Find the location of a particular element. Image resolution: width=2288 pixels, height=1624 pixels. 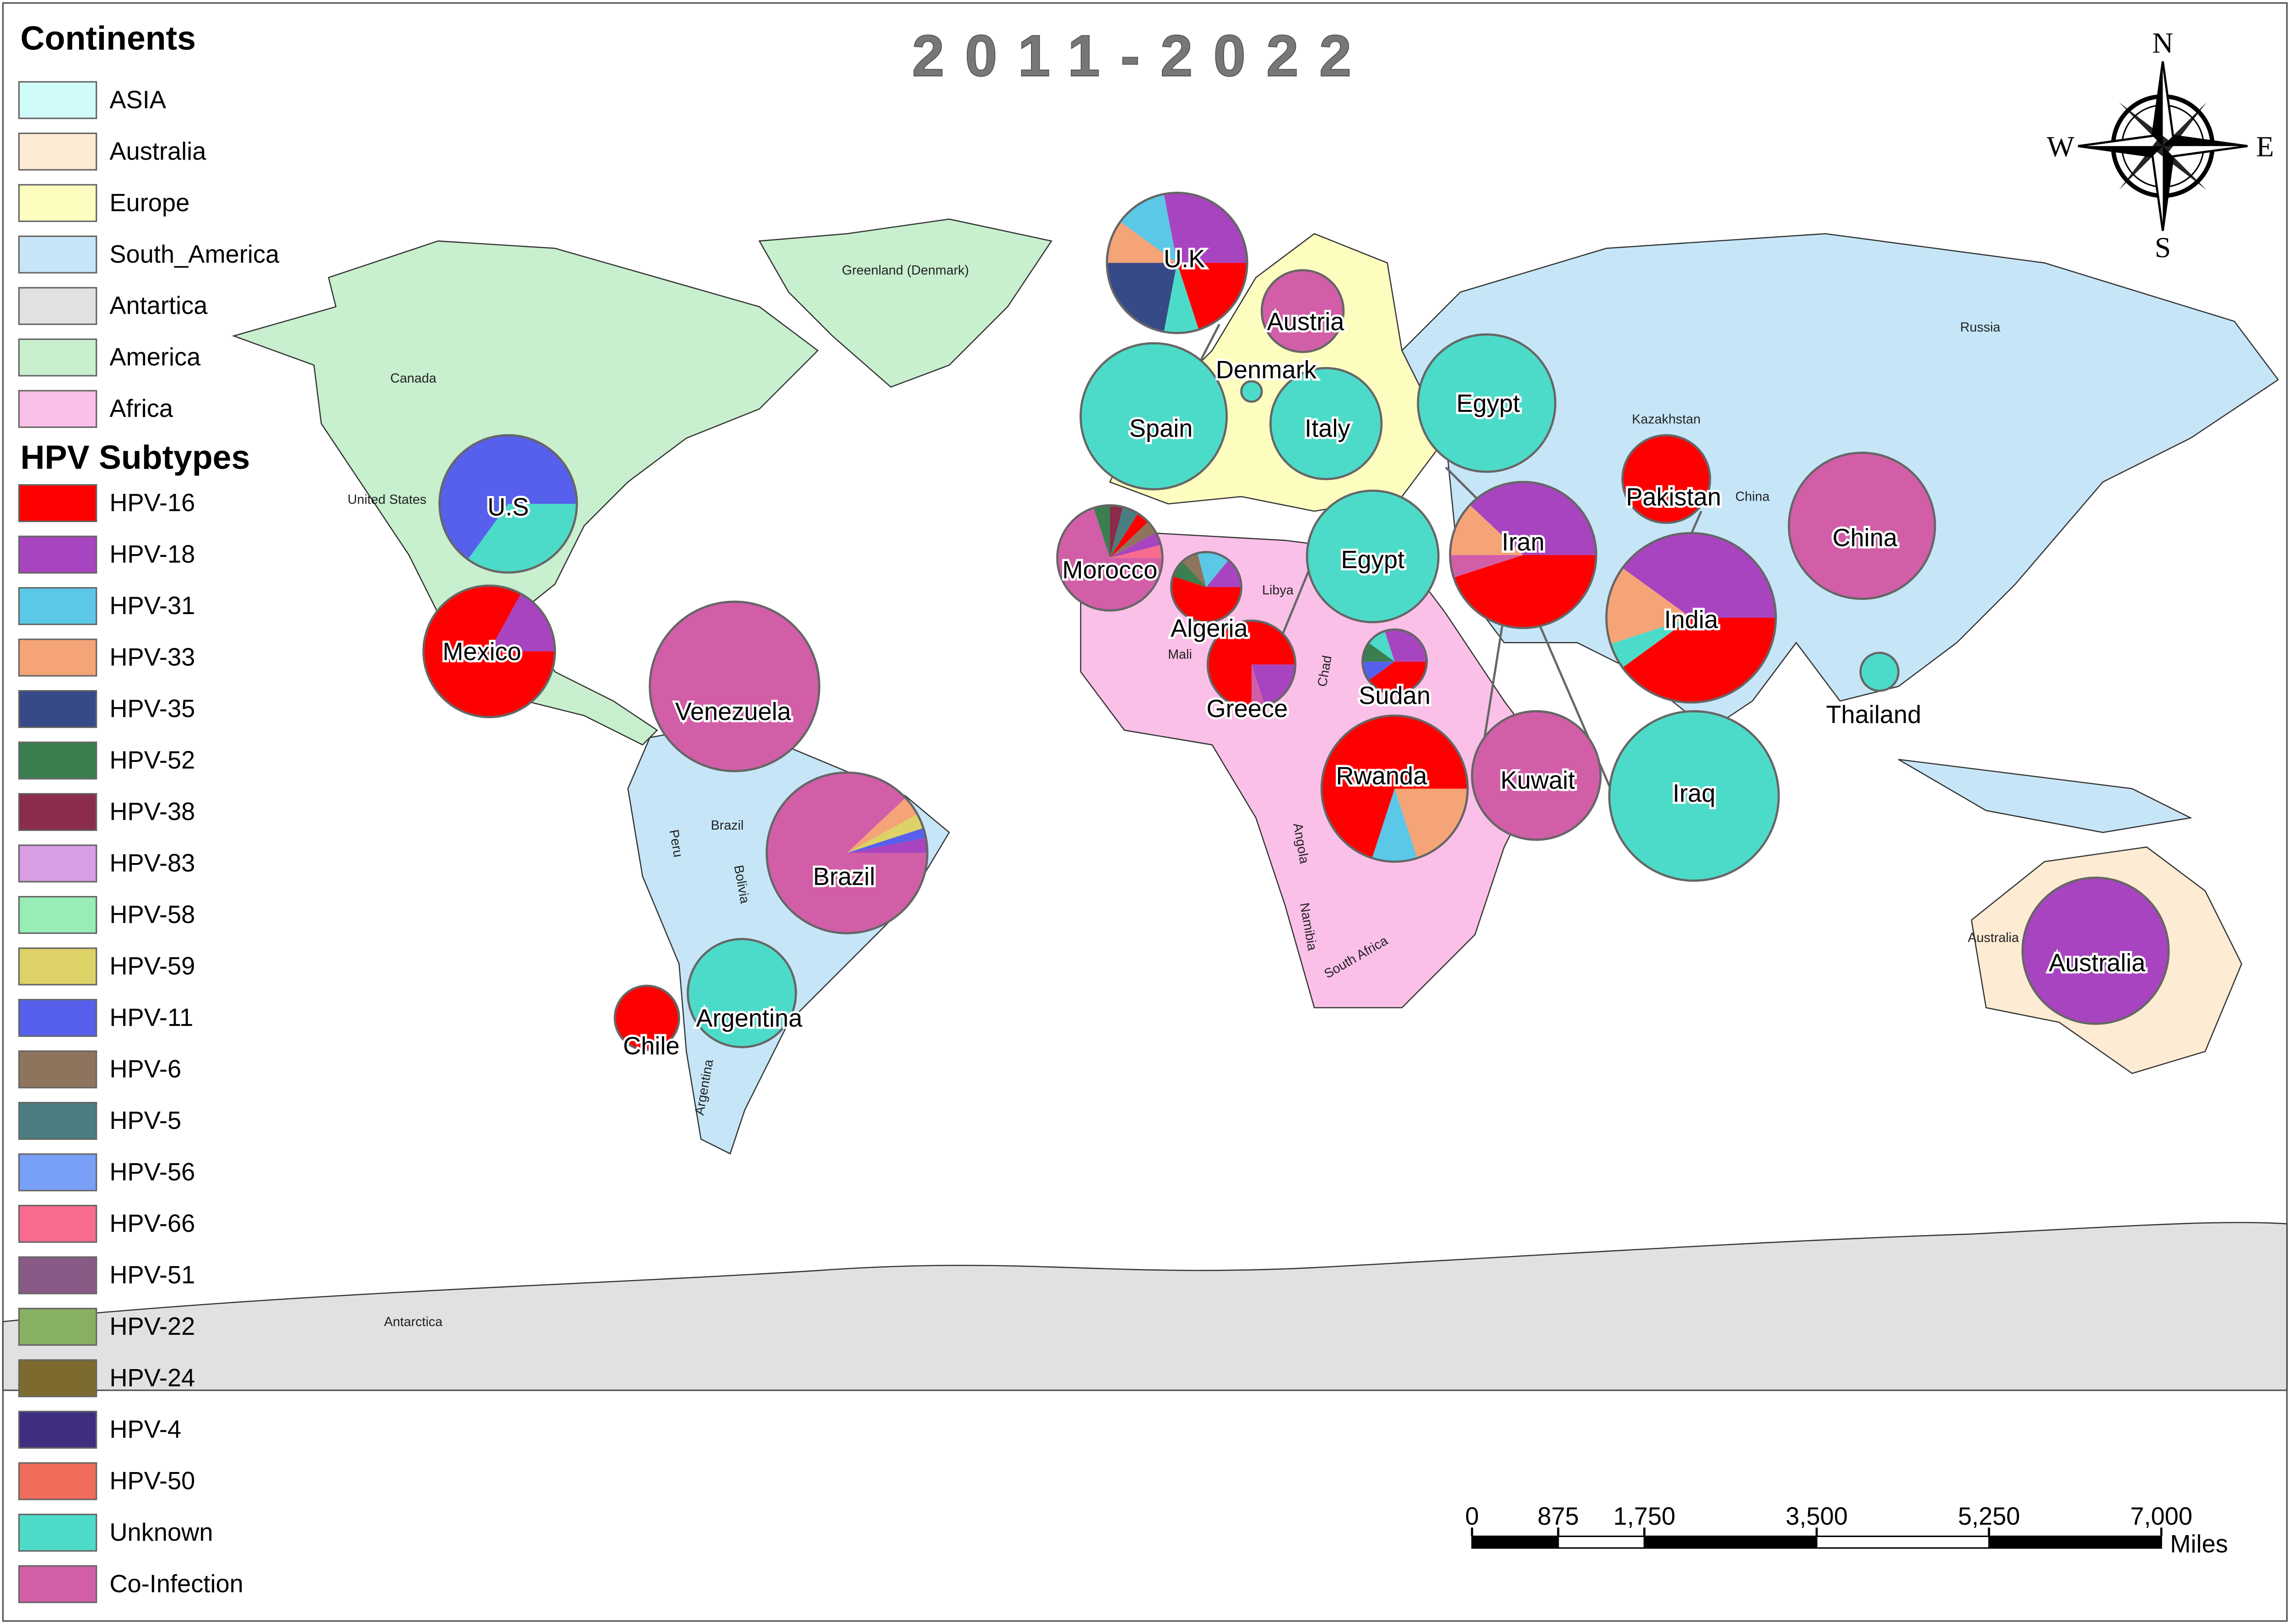

pie-label: Austria is located at coordinates (1306, 321).